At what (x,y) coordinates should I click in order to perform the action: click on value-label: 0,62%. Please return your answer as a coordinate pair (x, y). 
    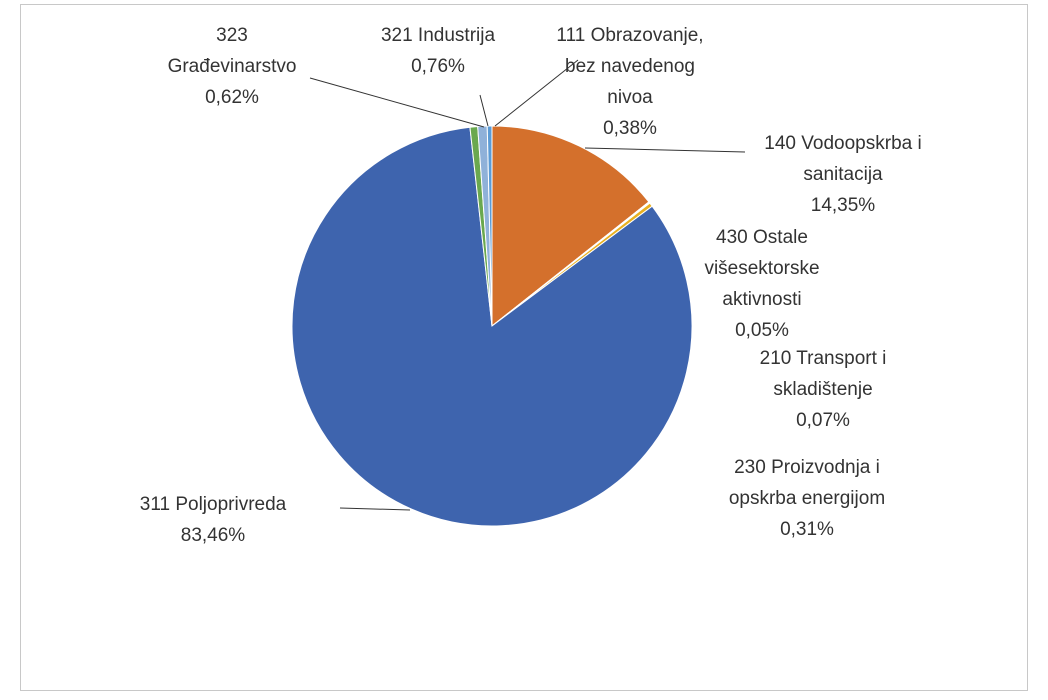
    Looking at the image, I should click on (232, 97).